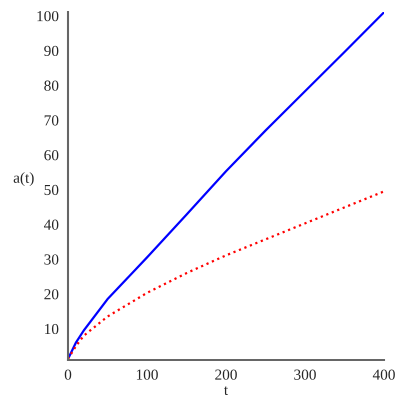 The height and width of the screenshot is (400, 400). Describe the element at coordinates (305, 374) in the screenshot. I see `x-tick-label: 300` at that location.